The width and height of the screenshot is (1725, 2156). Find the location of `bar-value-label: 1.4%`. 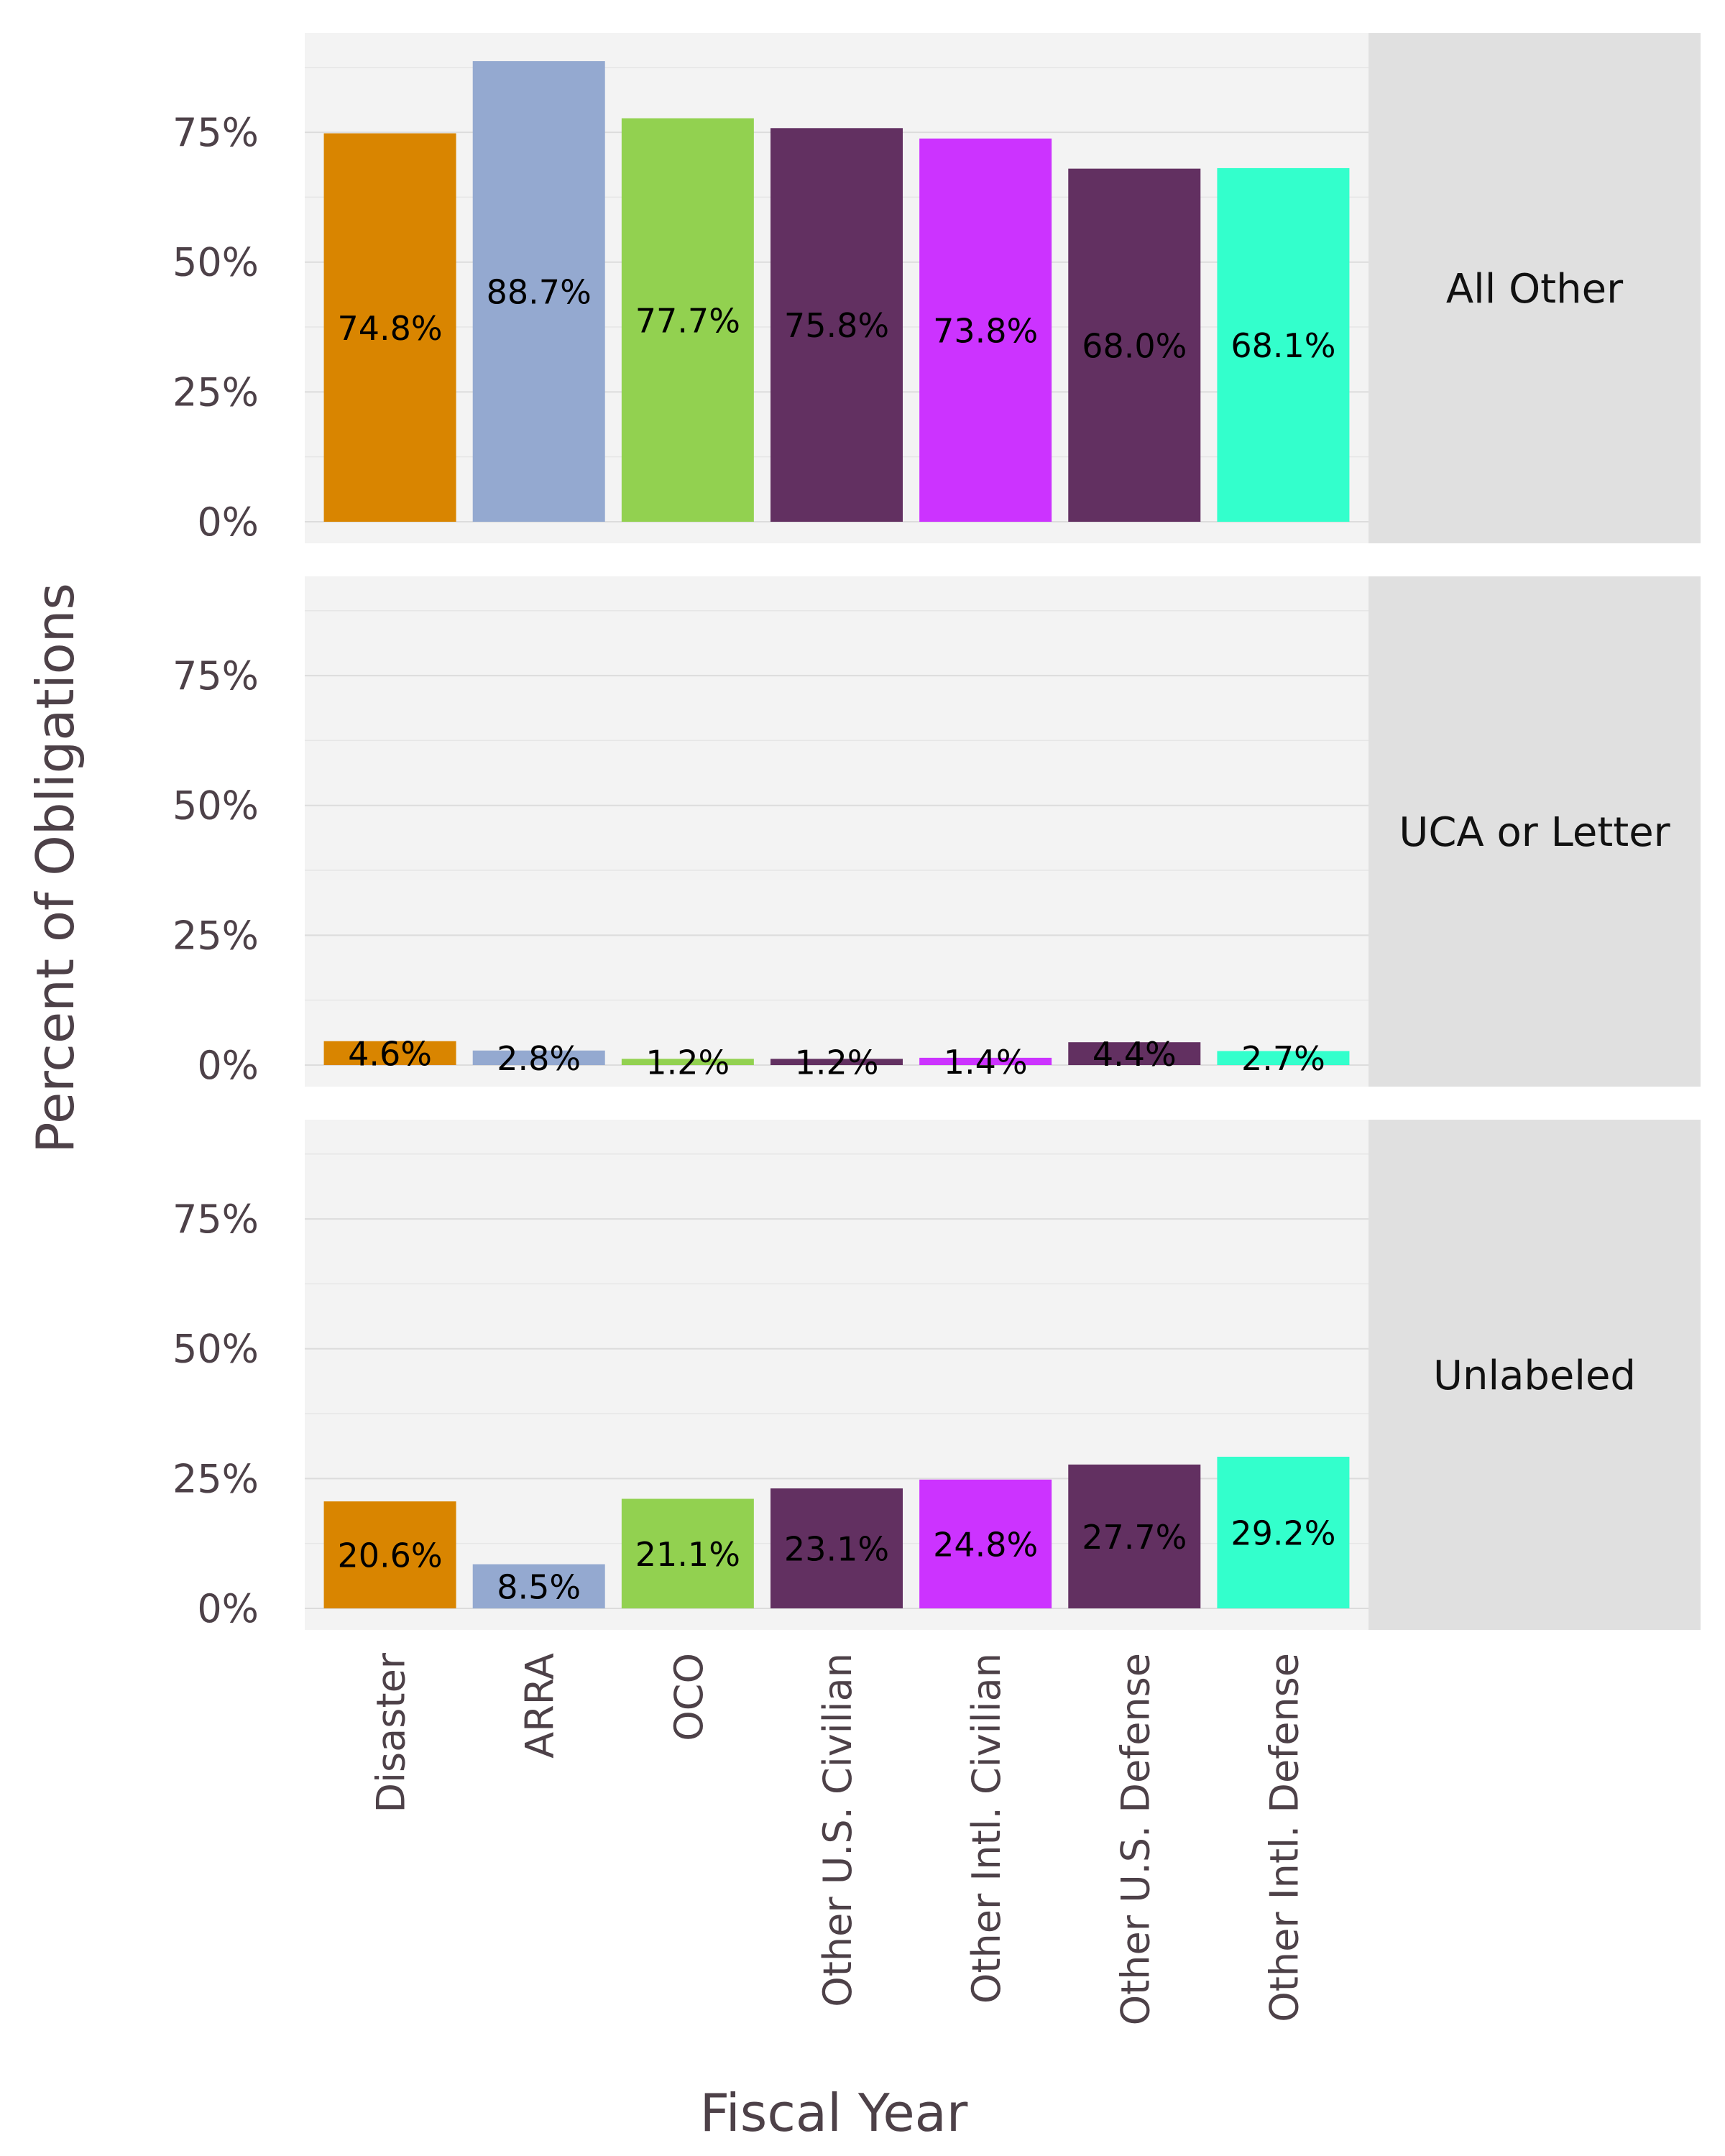

bar-value-label: 1.4% is located at coordinates (986, 1063).